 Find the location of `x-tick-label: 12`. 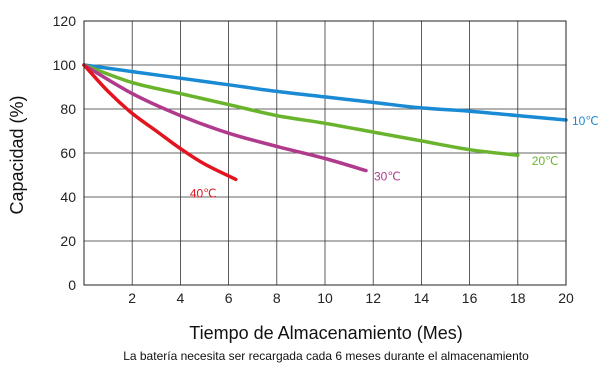

x-tick-label: 12 is located at coordinates (373, 298).